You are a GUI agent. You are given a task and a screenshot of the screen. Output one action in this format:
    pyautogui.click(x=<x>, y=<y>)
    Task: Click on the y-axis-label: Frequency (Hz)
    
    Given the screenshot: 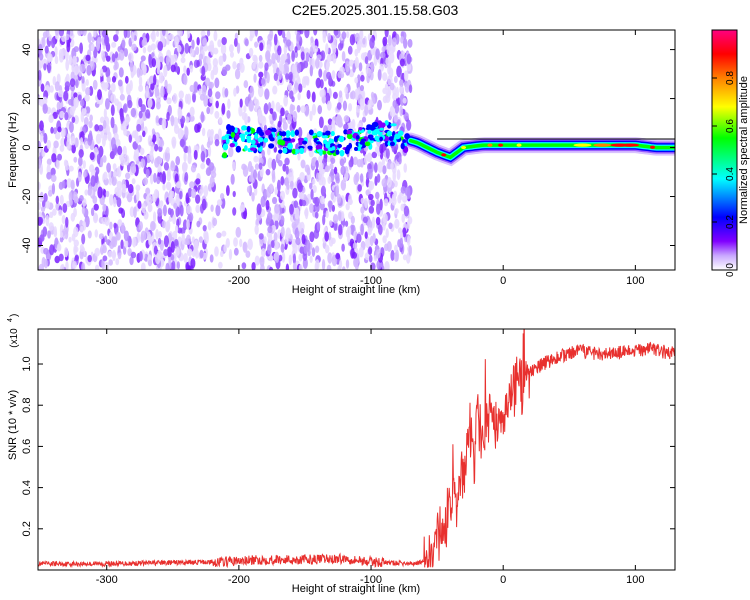 What is the action you would take?
    pyautogui.click(x=13, y=150)
    